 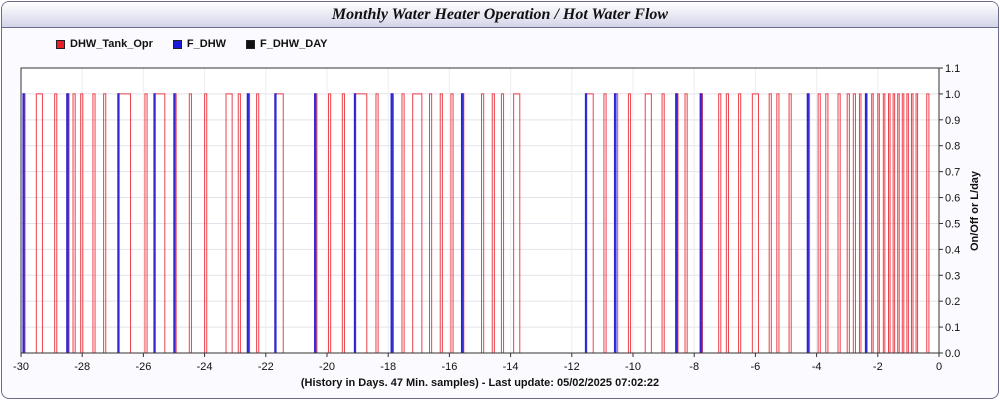 What do you see at coordinates (327, 367) in the screenshot?
I see `x-tick-label: -20` at bounding box center [327, 367].